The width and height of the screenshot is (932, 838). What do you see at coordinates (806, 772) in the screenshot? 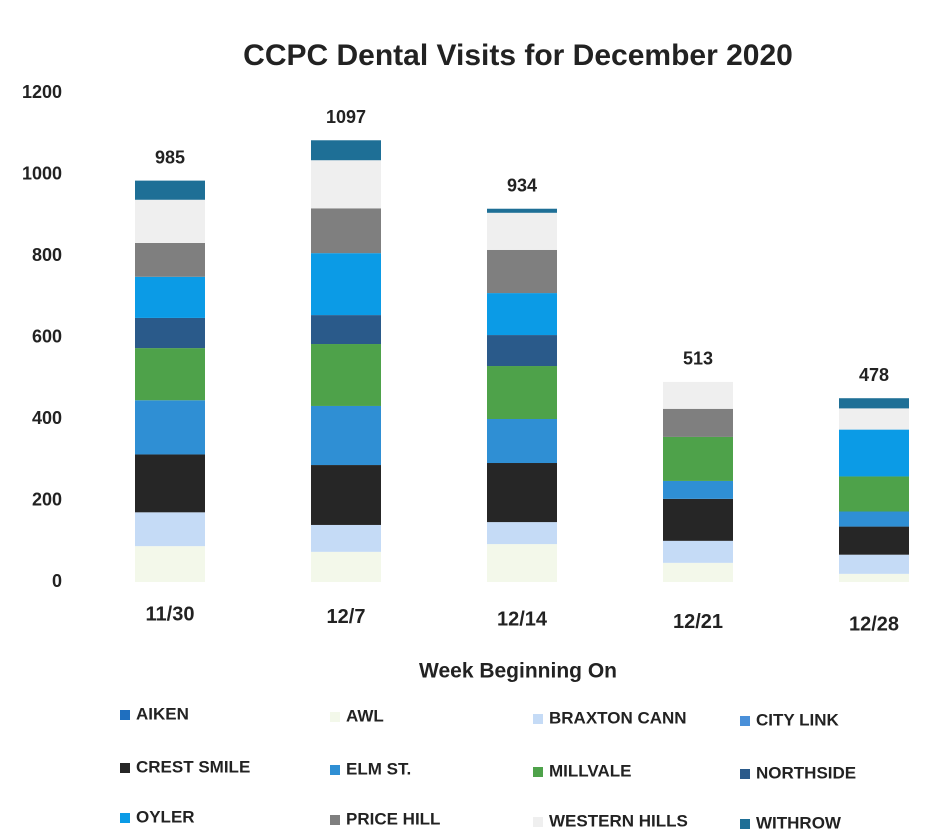
I see `legend-label: NORTHSIDE` at bounding box center [806, 772].